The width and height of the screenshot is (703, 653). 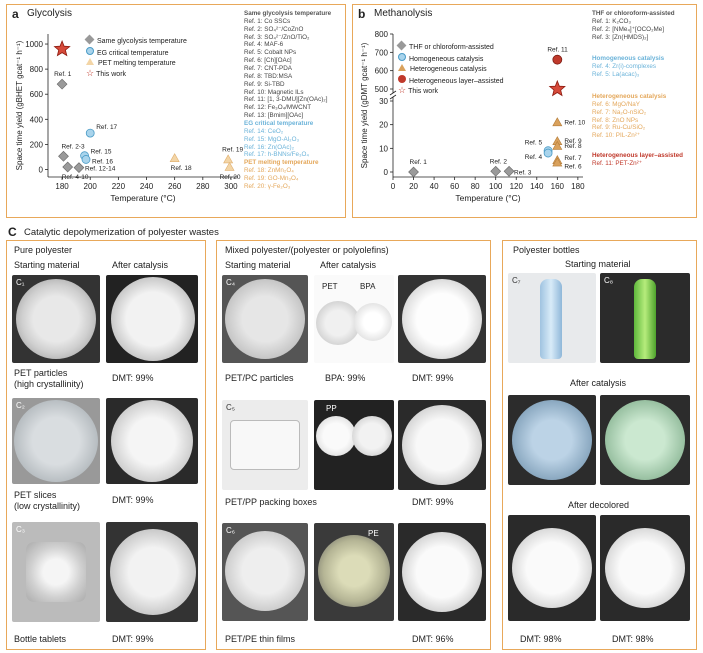 What do you see at coordinates (56, 441) in the screenshot?
I see `photo-c2-start: C₂` at bounding box center [56, 441].